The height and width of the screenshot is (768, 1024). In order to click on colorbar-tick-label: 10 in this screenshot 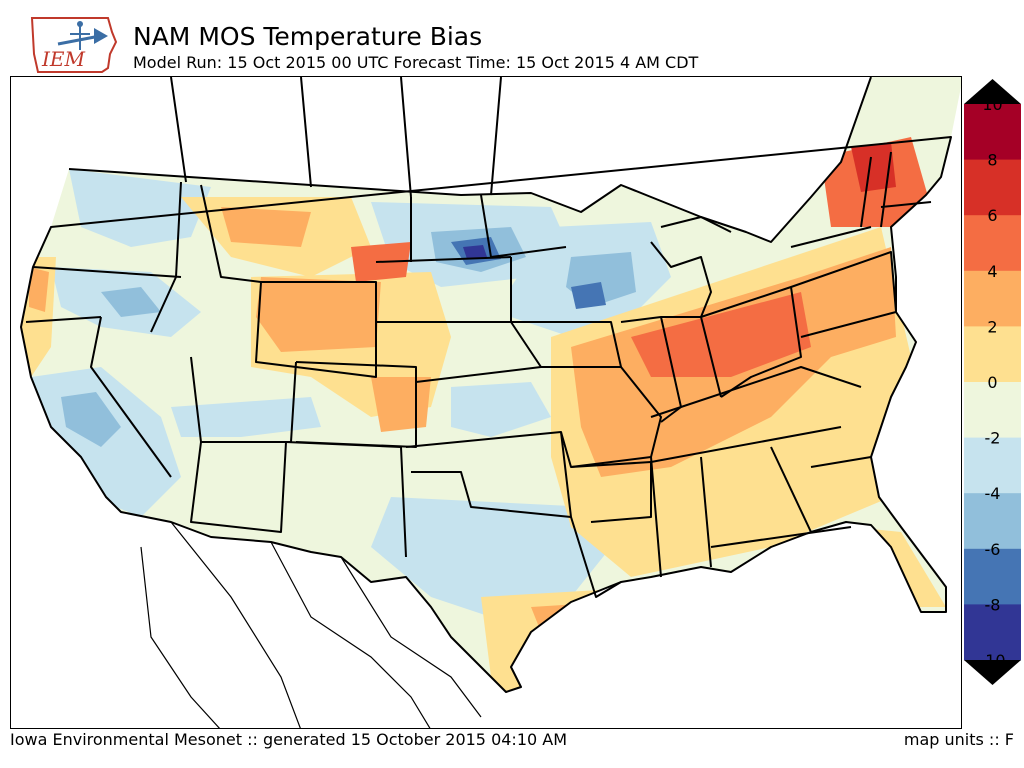, I will do `click(992, 104)`.